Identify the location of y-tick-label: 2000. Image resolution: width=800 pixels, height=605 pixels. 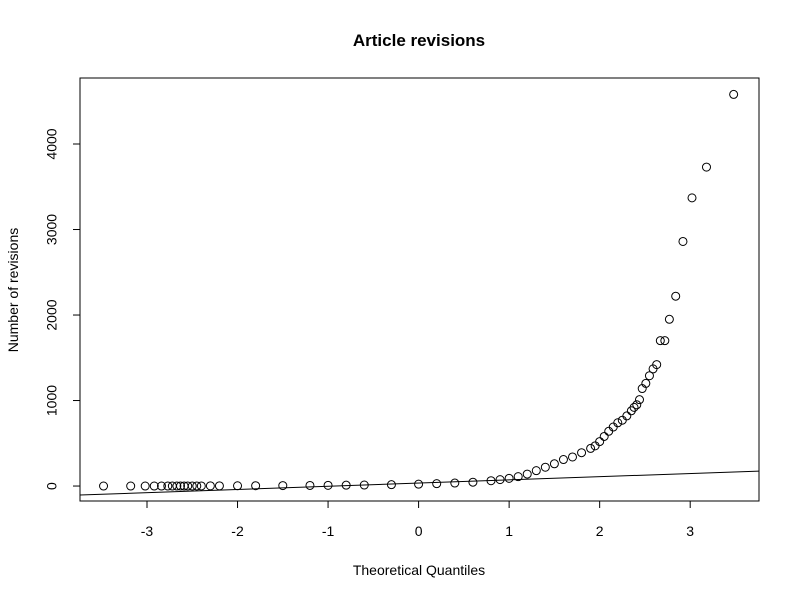
(52, 314).